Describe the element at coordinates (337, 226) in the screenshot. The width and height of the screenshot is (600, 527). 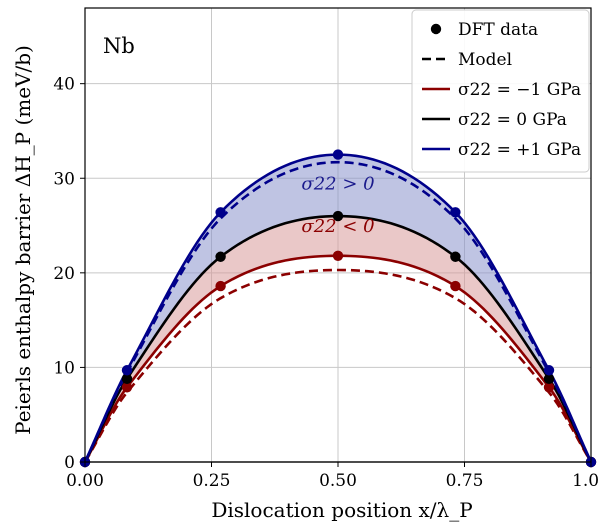
I see `annotation-sigma-negative: σ22 < 0` at that location.